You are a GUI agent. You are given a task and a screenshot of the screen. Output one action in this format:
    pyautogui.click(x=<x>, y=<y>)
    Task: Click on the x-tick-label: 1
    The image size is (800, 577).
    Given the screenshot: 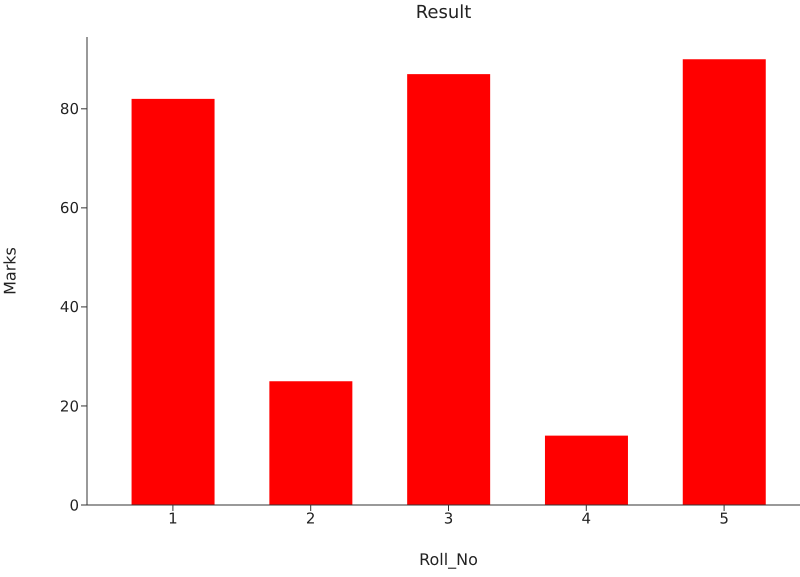 What is the action you would take?
    pyautogui.click(x=173, y=519)
    